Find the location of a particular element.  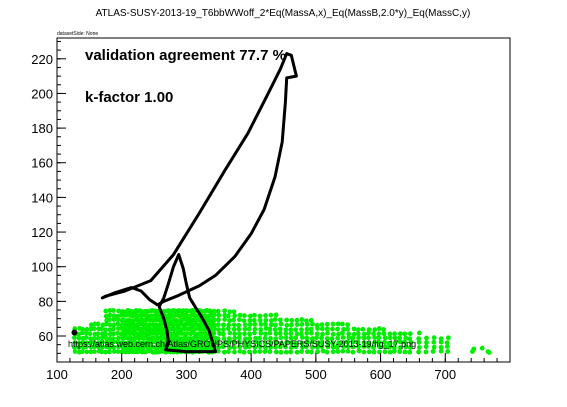

y-tick-label: 160 is located at coordinates (42, 163).